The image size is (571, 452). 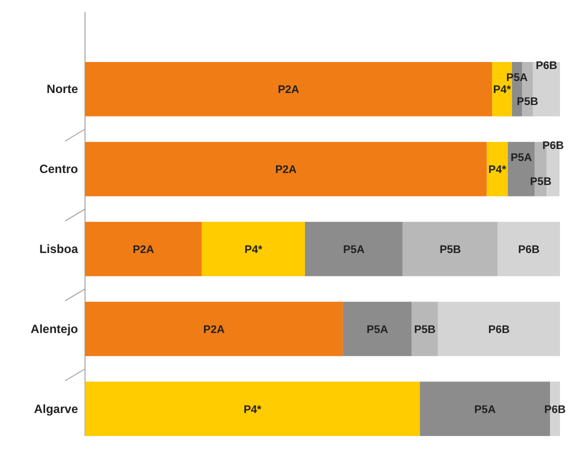 I want to click on y-tick-label: Alentejo, so click(x=54, y=329).